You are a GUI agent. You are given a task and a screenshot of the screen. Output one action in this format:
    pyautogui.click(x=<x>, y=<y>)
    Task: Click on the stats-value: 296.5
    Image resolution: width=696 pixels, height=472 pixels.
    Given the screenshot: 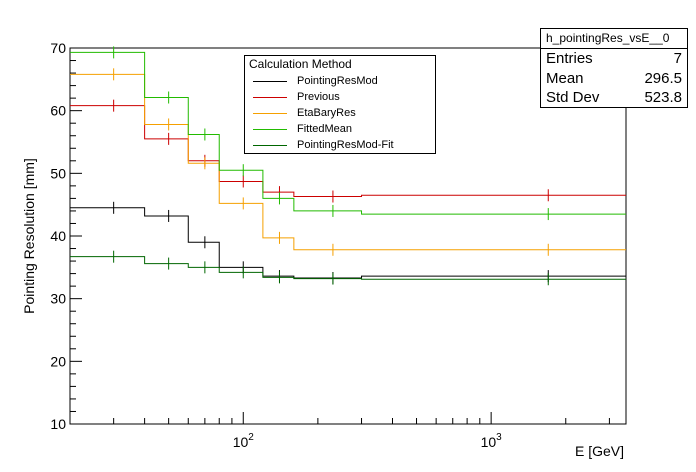 What is the action you would take?
    pyautogui.click(x=663, y=78)
    